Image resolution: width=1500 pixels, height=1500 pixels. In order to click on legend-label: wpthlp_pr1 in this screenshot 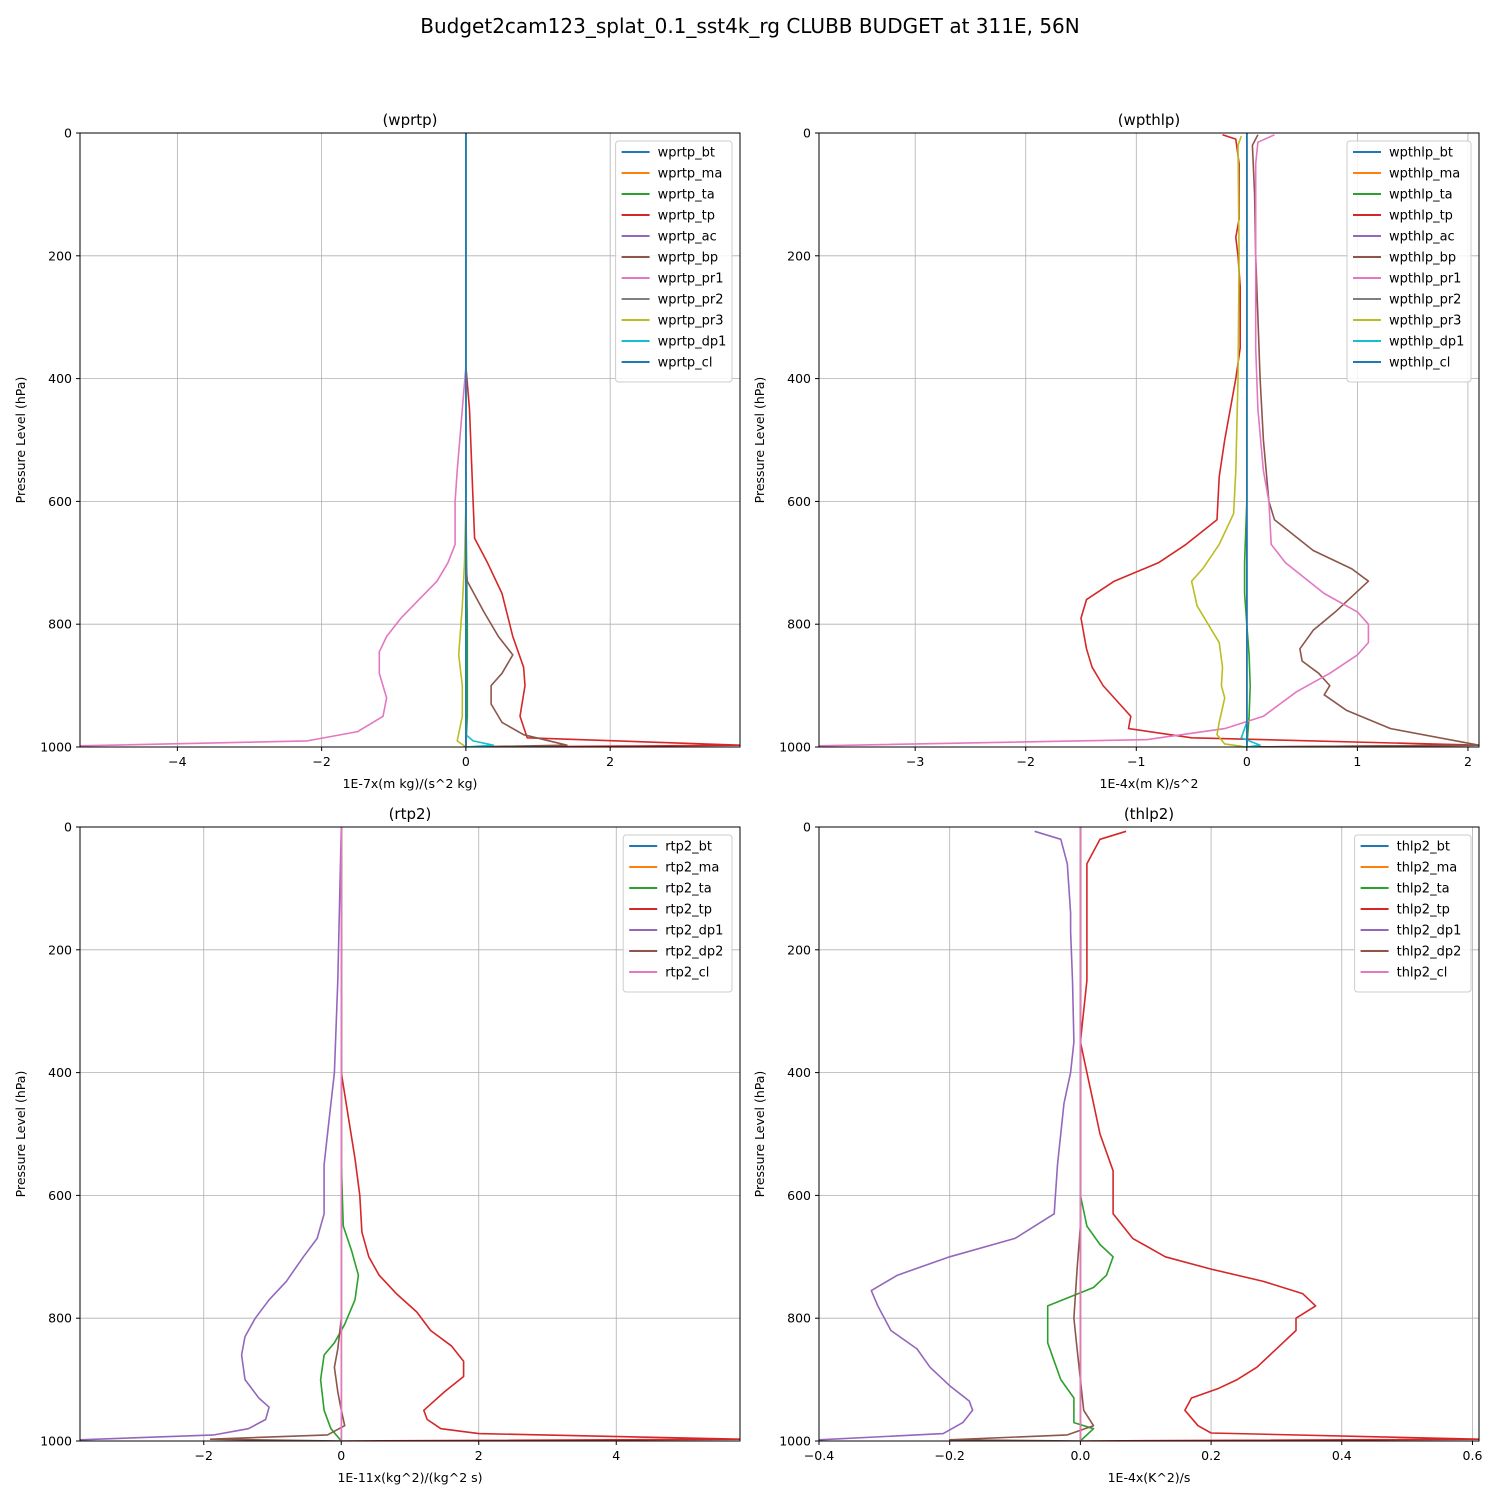, I will do `click(1425, 279)`.